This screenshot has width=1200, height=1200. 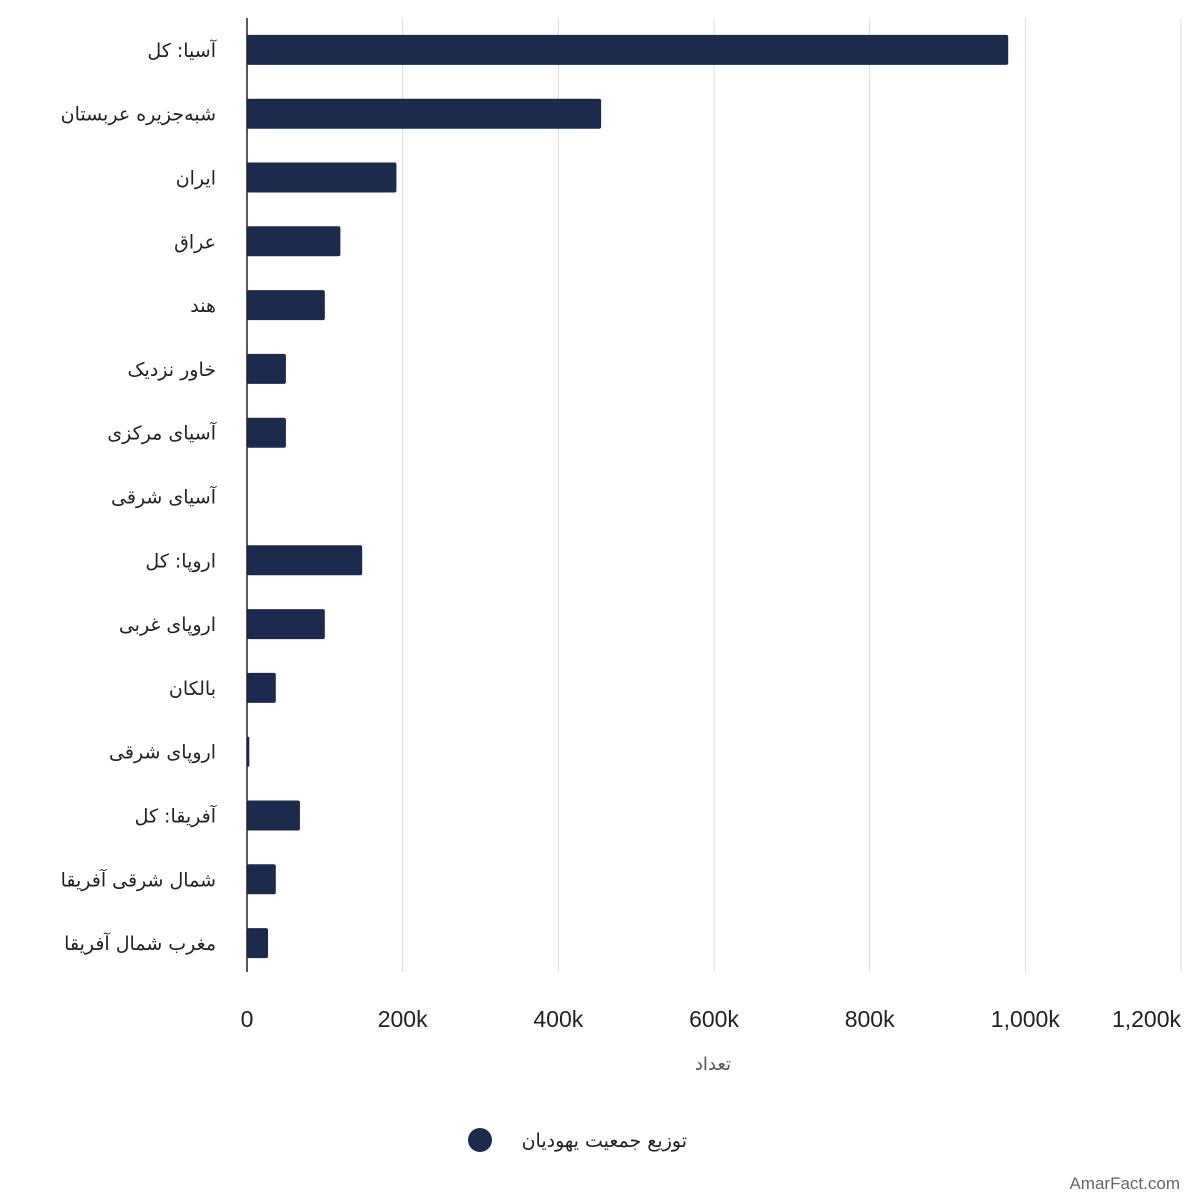 I want to click on category-label: اروپای غربی, so click(x=167, y=625).